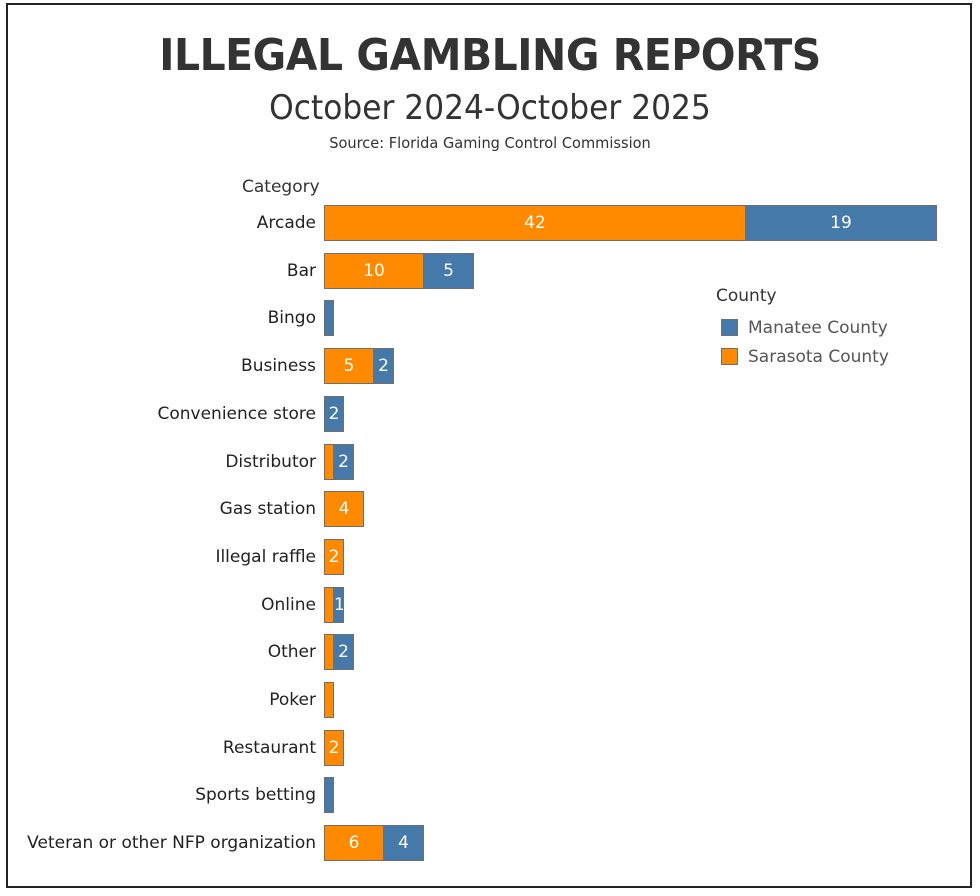 This screenshot has width=980, height=896. Describe the element at coordinates (535, 223) in the screenshot. I see `bar-segment-sarasota: 42` at that location.